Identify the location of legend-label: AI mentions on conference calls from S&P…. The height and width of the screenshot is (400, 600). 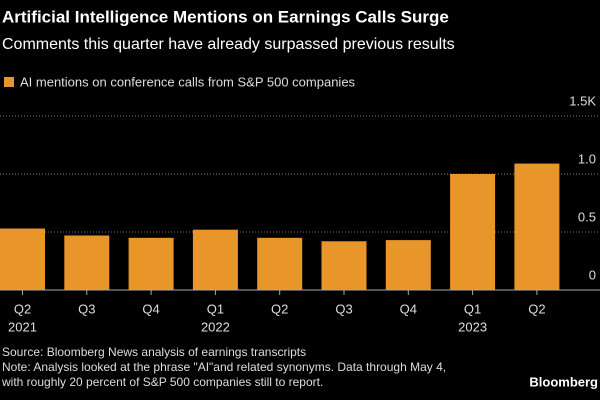
(188, 81).